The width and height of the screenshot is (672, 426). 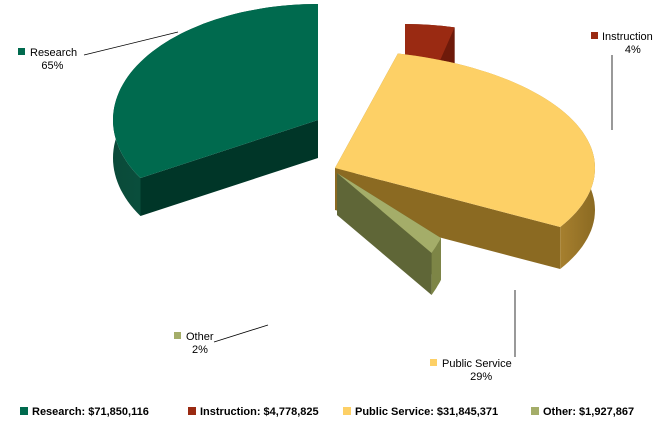 What do you see at coordinates (259, 412) in the screenshot?
I see `legend-label: Instruction: $4,778,825` at bounding box center [259, 412].